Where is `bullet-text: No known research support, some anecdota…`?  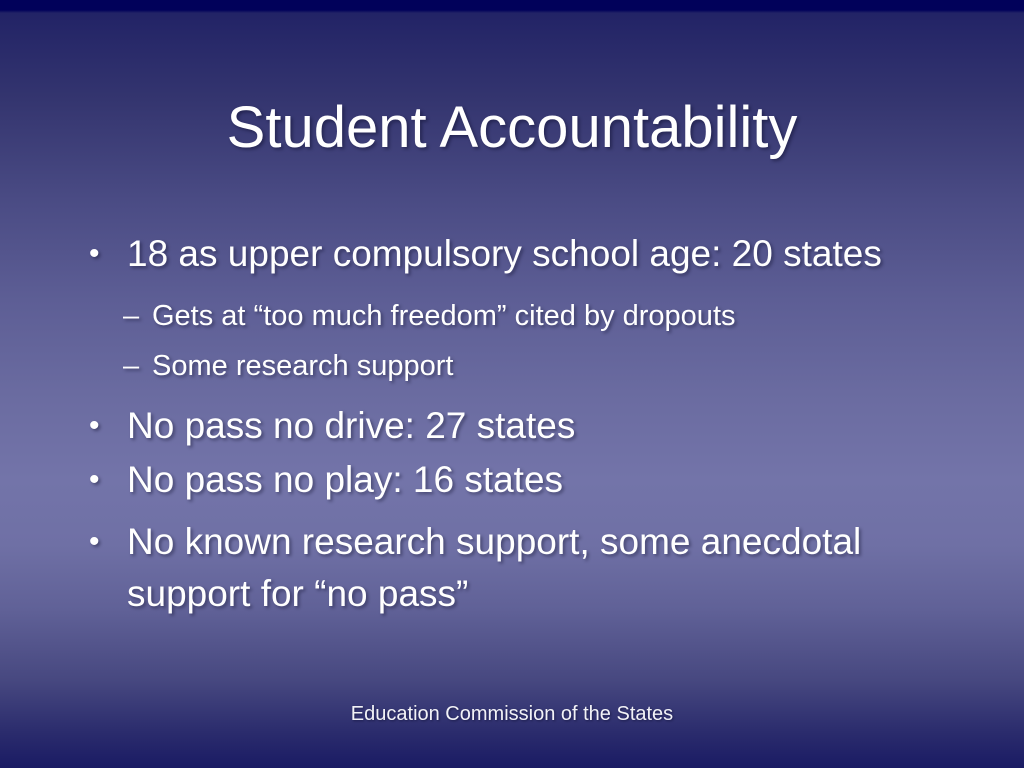 bullet-text: No known research support, some anecdota… is located at coordinates (494, 567).